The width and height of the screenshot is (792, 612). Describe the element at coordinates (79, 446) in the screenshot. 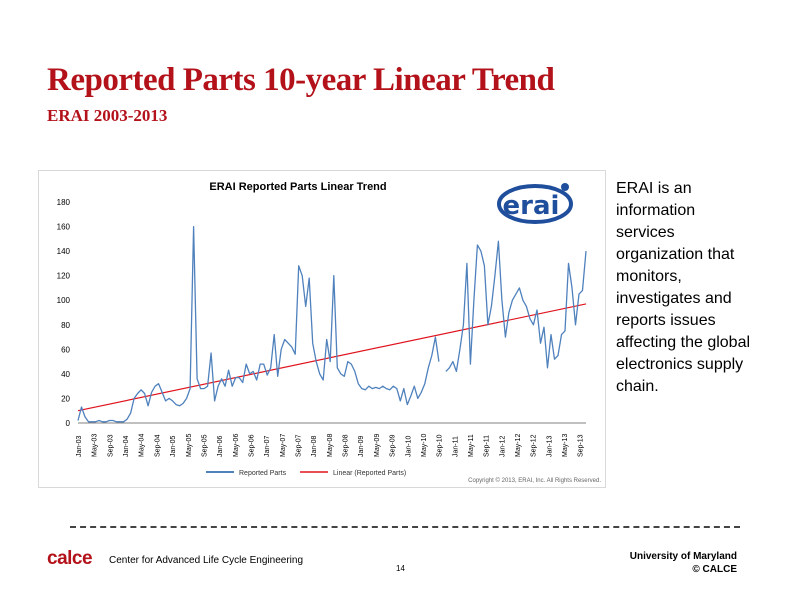

I see `x-tick-label: Jan-03` at that location.